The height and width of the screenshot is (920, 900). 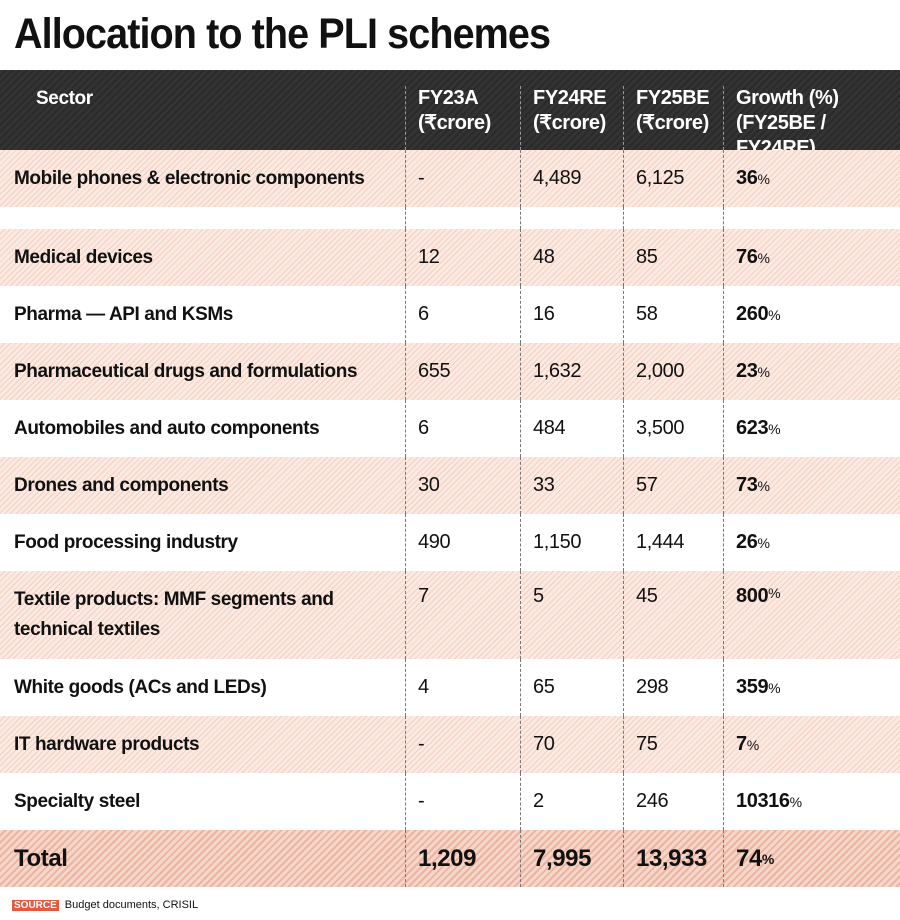 I want to click on growth-value: 623, so click(x=752, y=428).